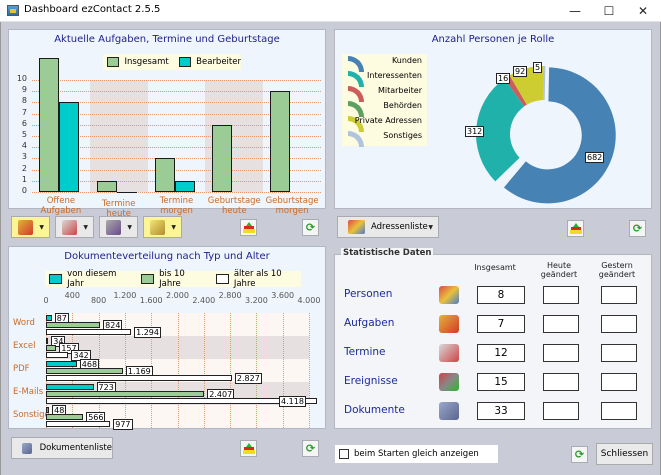 Image resolution: width=661 pixels, height=475 pixels. Describe the element at coordinates (24, 123) in the screenshot. I see `y-tick-label: 6` at that location.